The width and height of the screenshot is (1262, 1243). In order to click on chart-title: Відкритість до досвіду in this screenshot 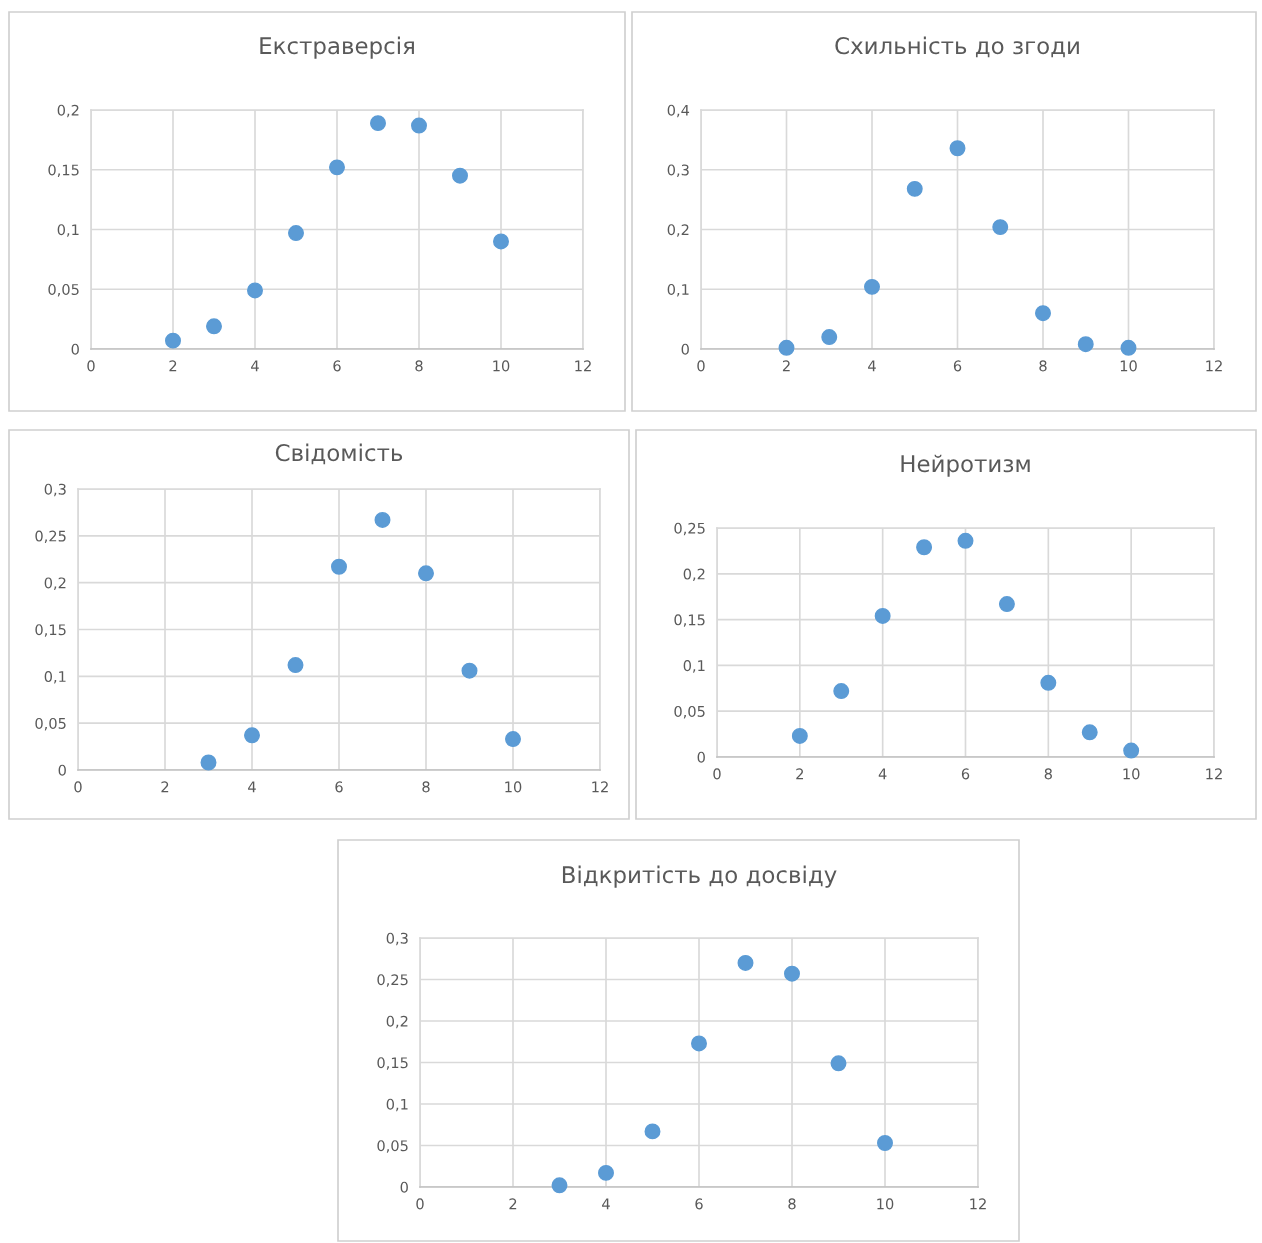, I will do `click(699, 876)`.